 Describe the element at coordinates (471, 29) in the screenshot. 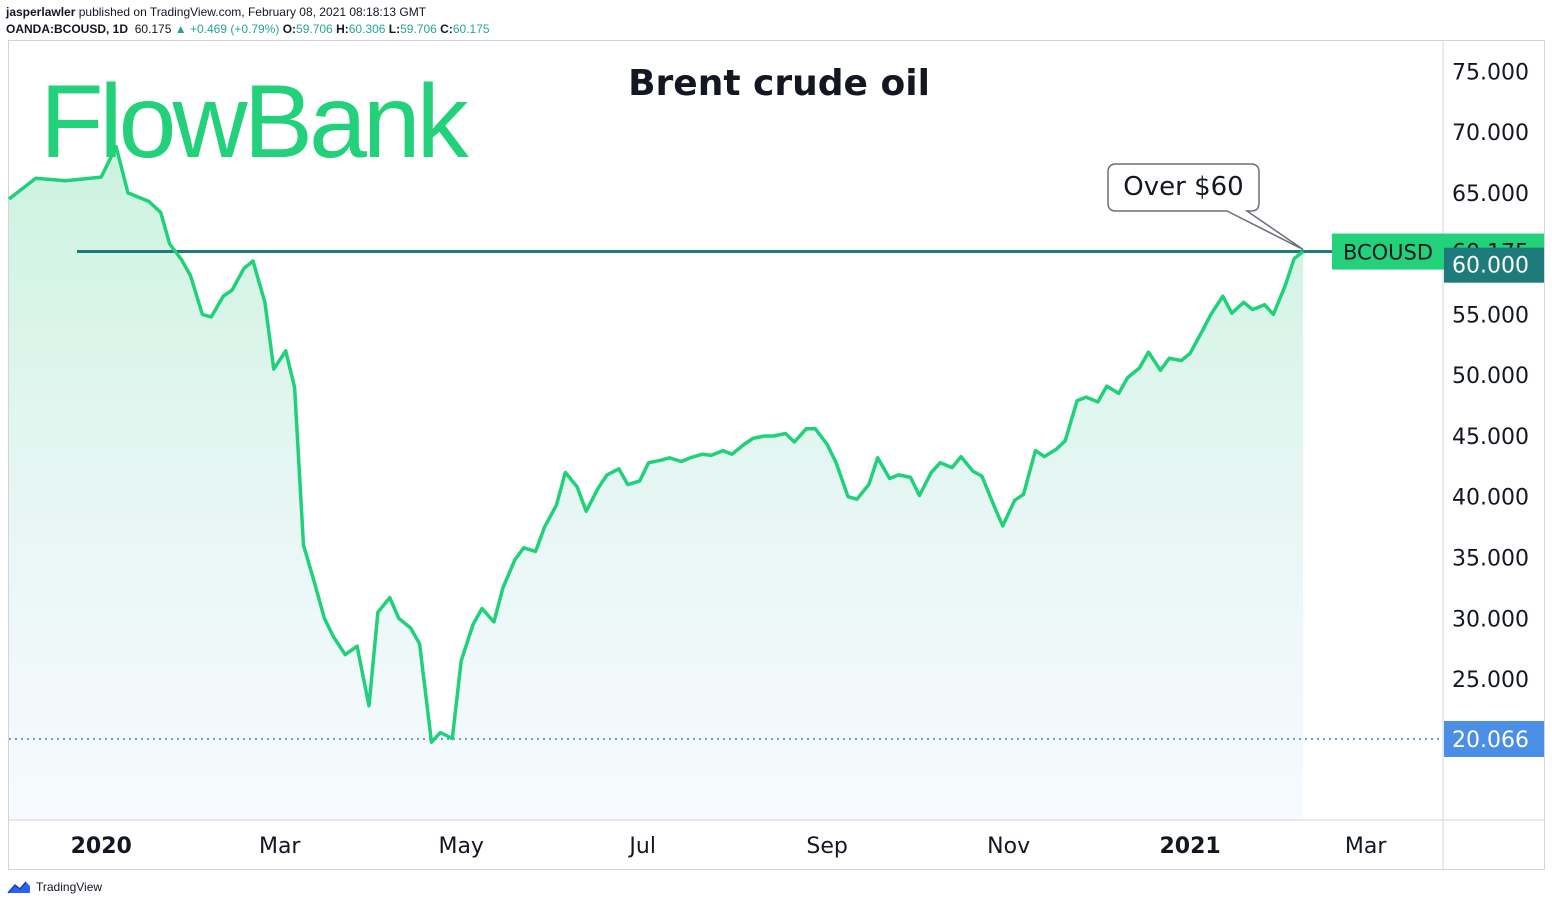

I see `close-value: 60.175` at that location.